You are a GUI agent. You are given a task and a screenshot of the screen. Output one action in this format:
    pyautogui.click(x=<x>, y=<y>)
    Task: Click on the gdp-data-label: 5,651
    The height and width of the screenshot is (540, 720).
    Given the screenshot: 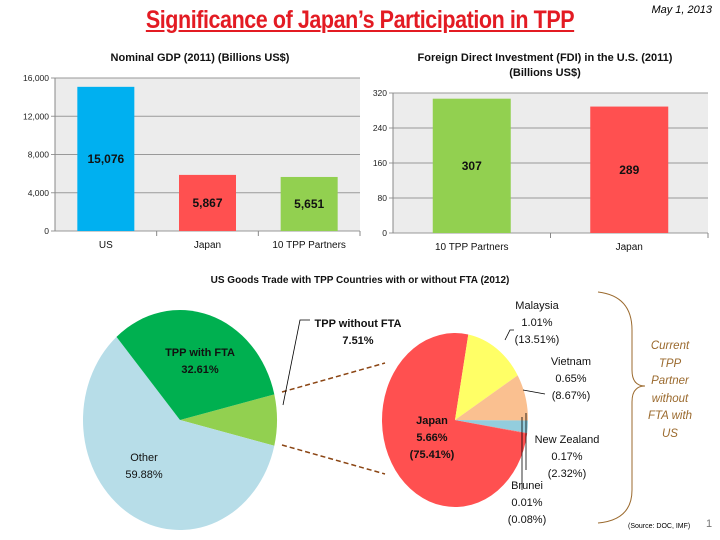 What is the action you would take?
    pyautogui.click(x=309, y=204)
    